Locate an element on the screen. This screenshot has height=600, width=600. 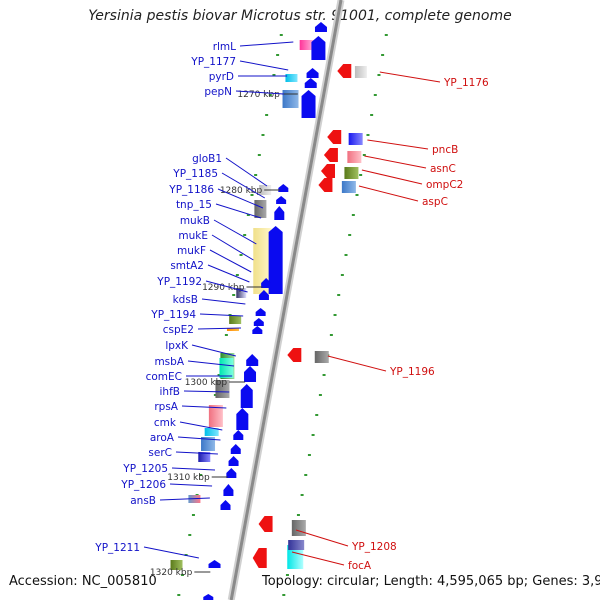
kbp-tick-label: 1300 kbp is located at coordinates (206, 383).